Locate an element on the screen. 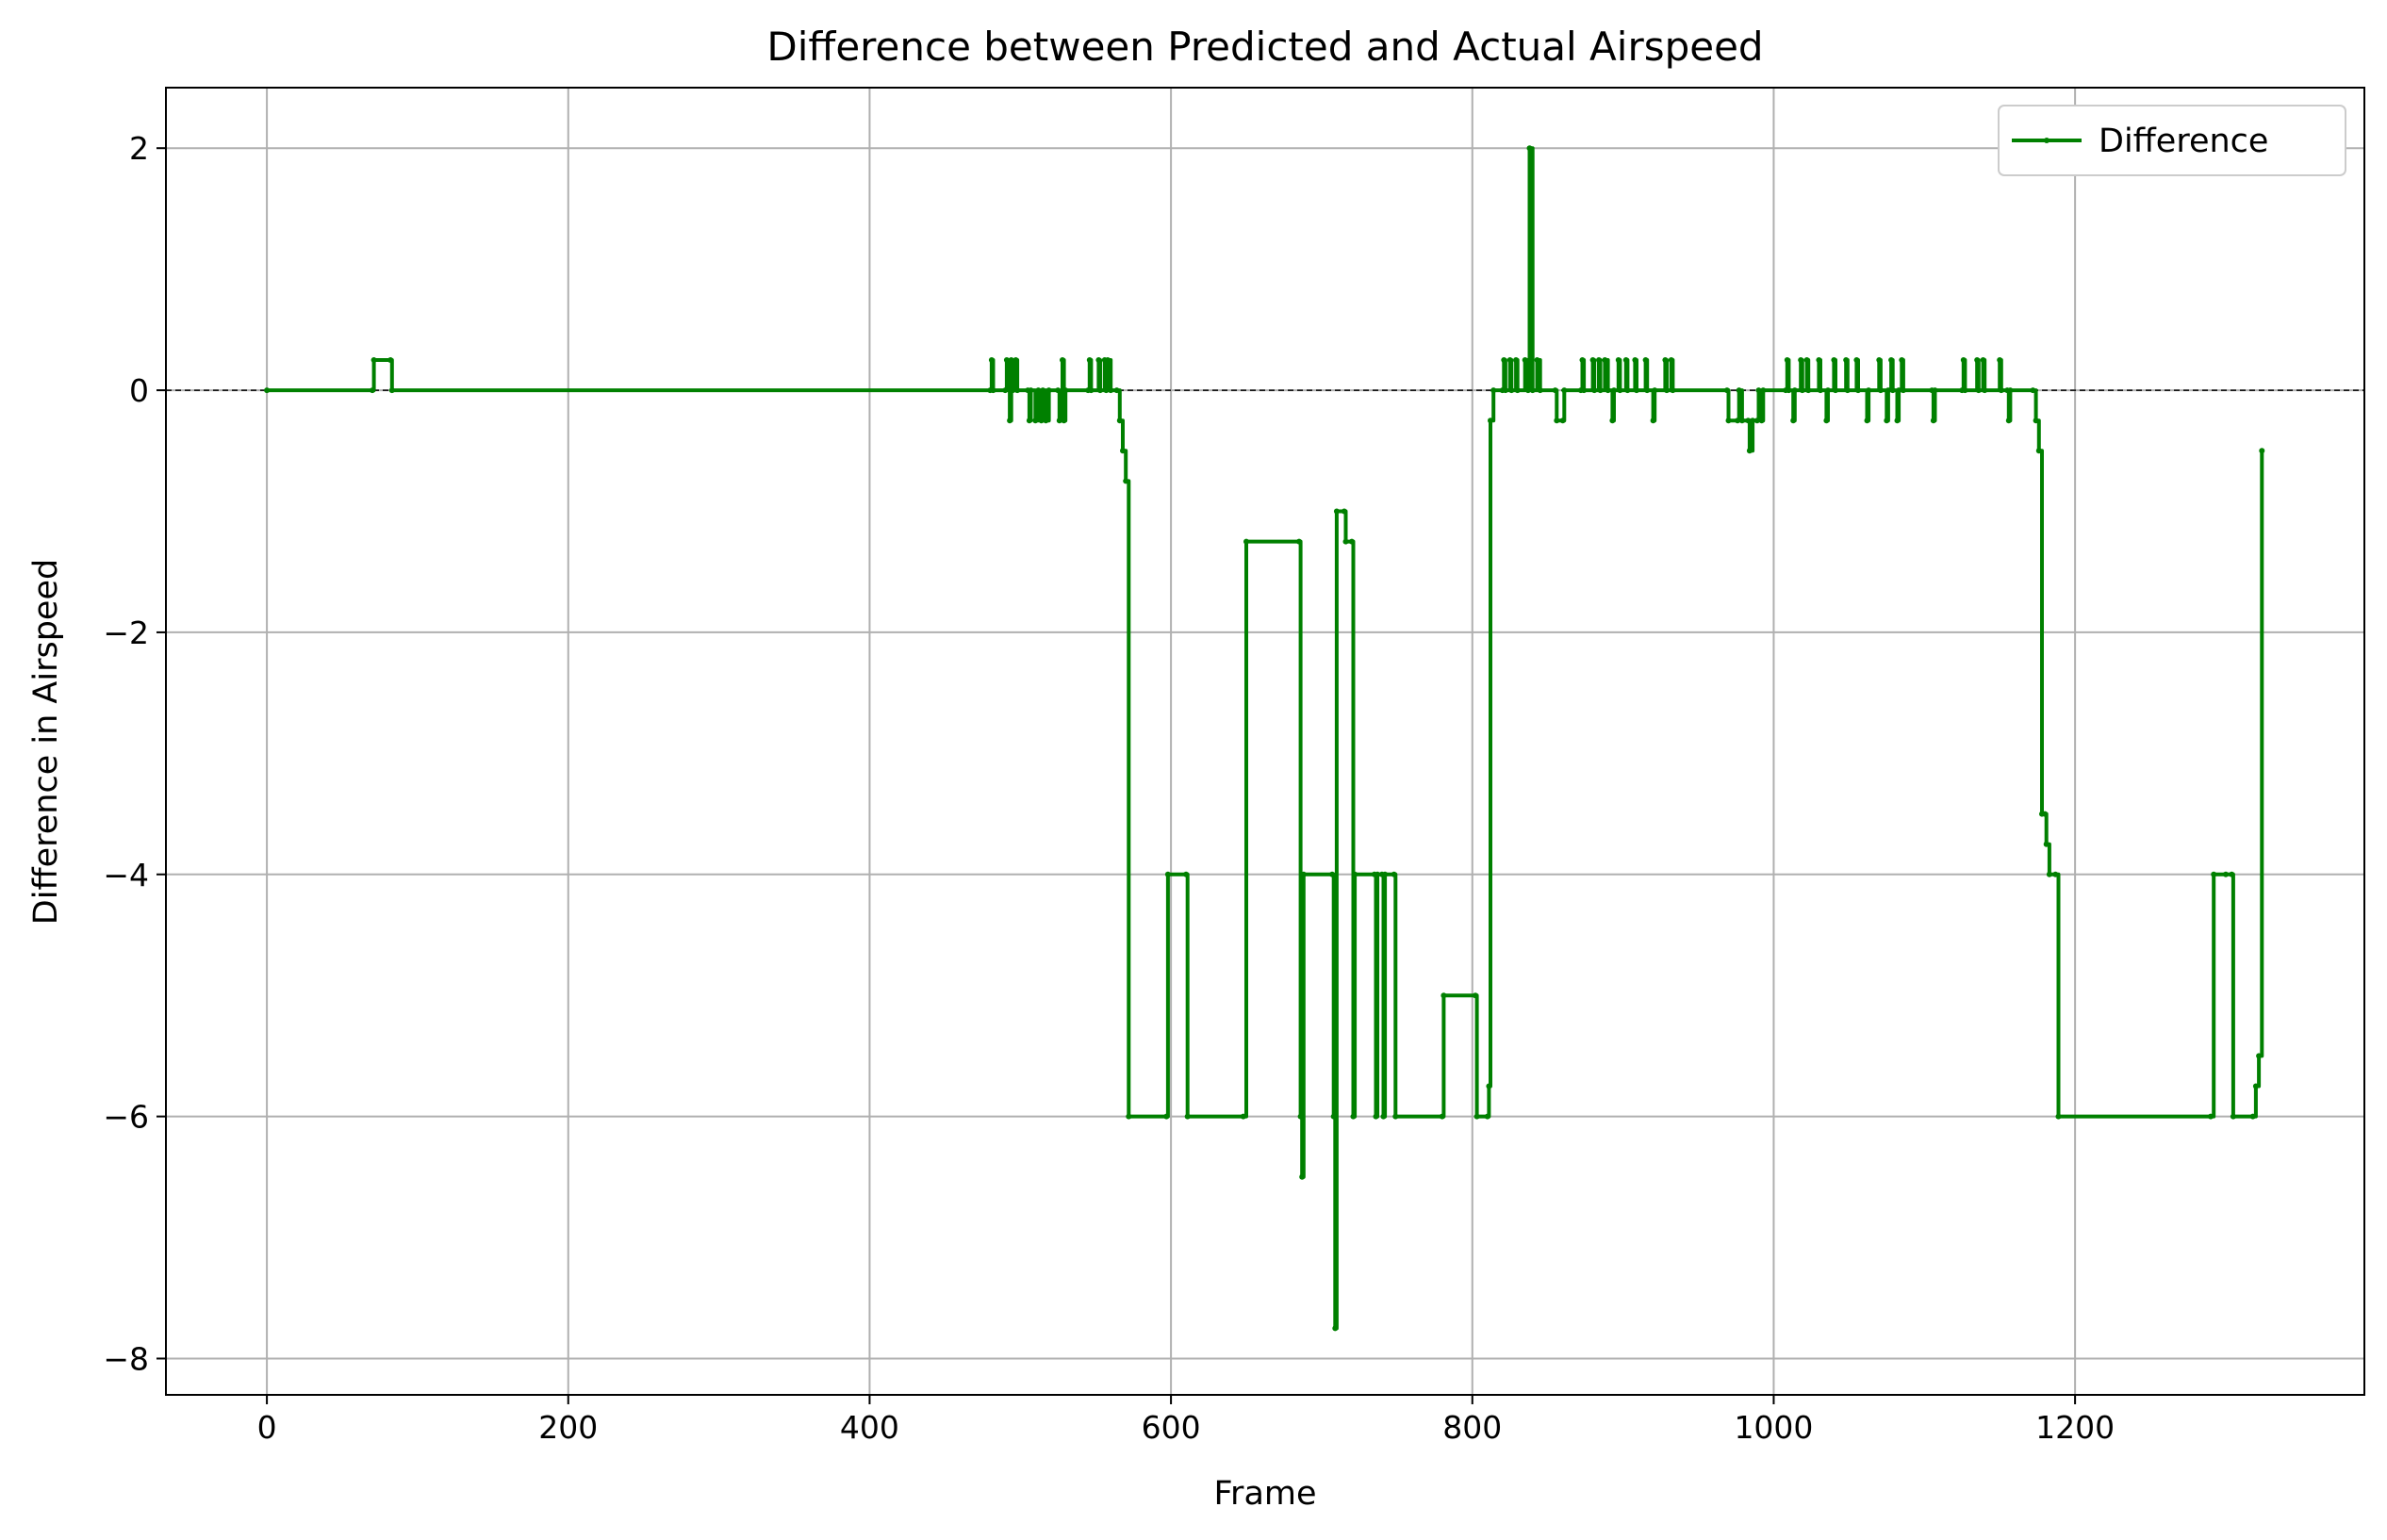 The width and height of the screenshot is (2387, 1540). legend-entry-difference: Difference is located at coordinates (2183, 141).